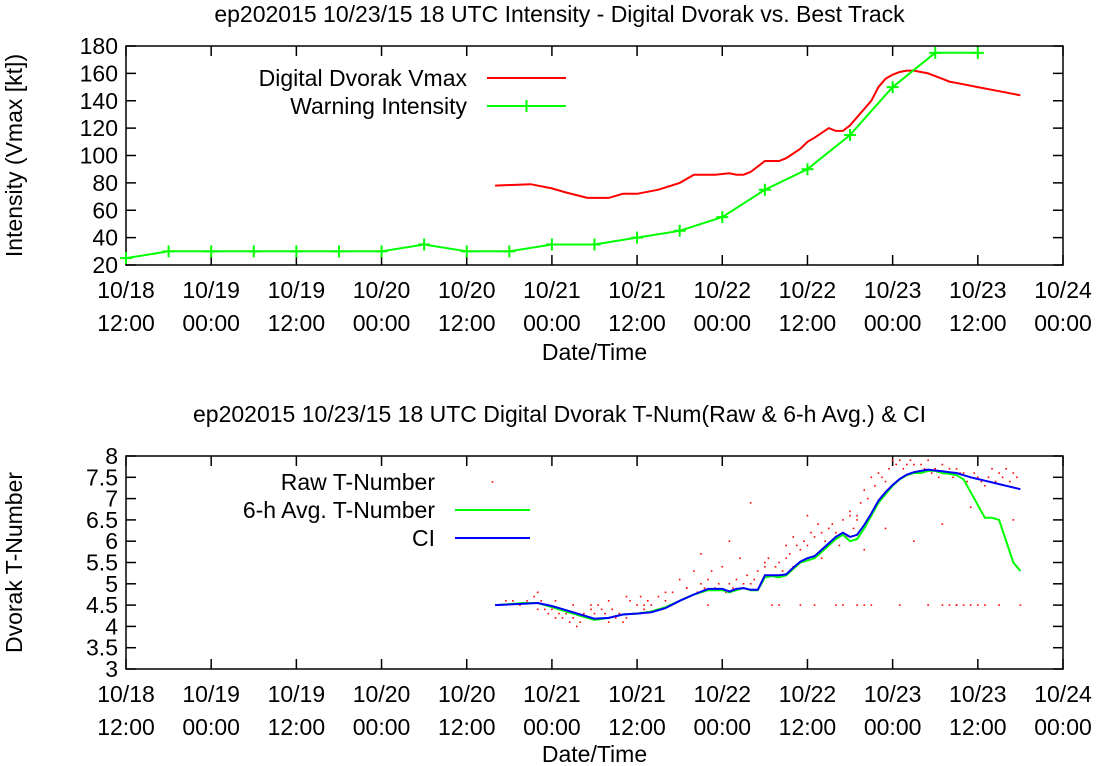  I want to click on x-tick-label-date: 10/23, so click(978, 694).